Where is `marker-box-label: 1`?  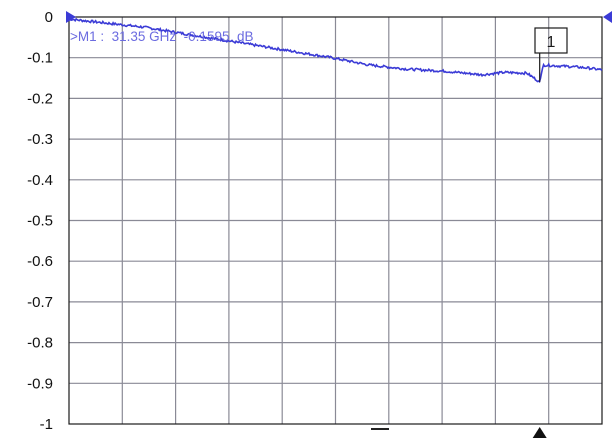
marker-box-label: 1 is located at coordinates (551, 42).